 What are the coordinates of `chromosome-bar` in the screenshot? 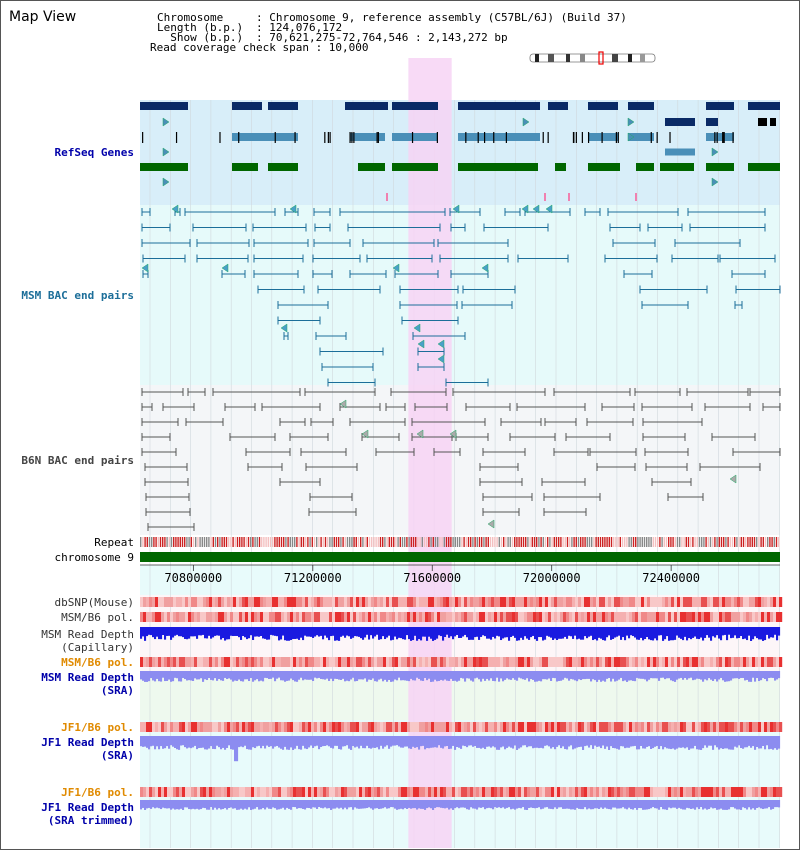 It's located at (460, 557).